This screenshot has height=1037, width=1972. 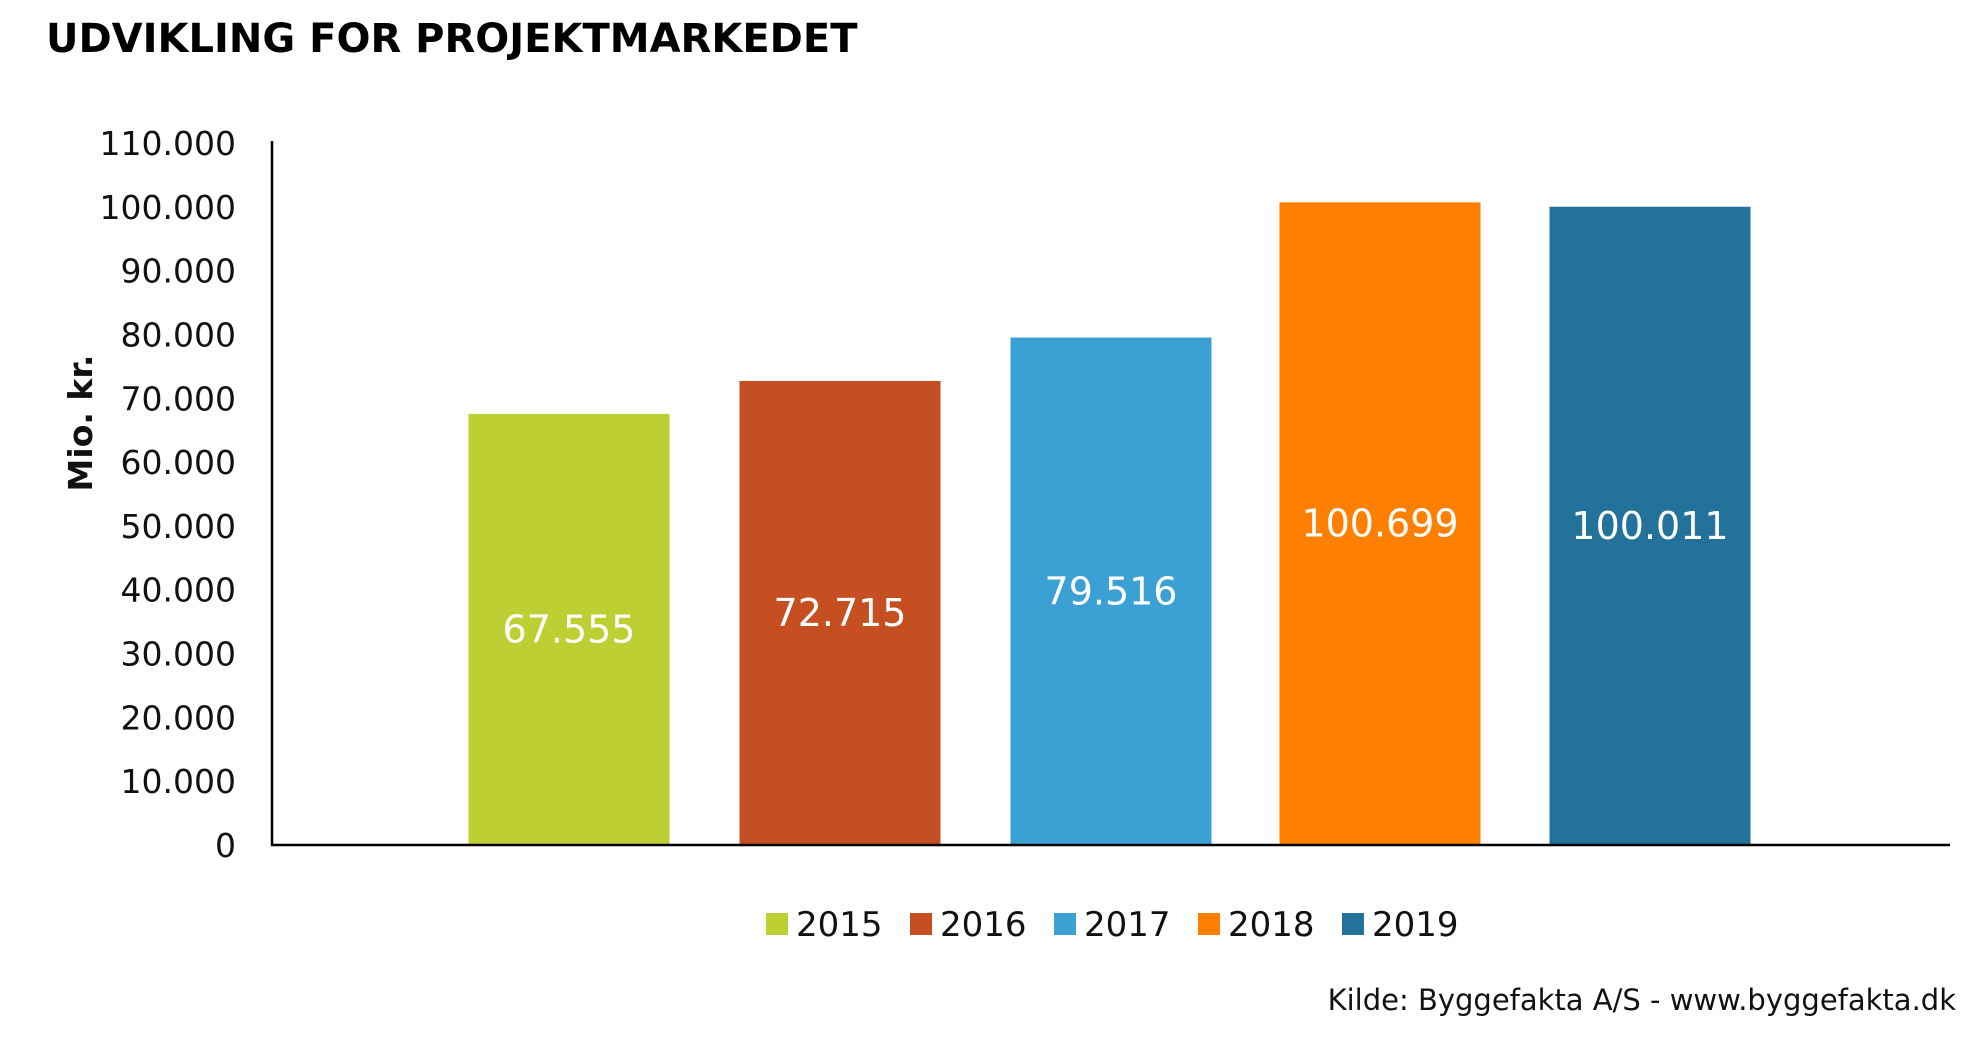 I want to click on legend-item-2015: 2015, so click(x=824, y=925).